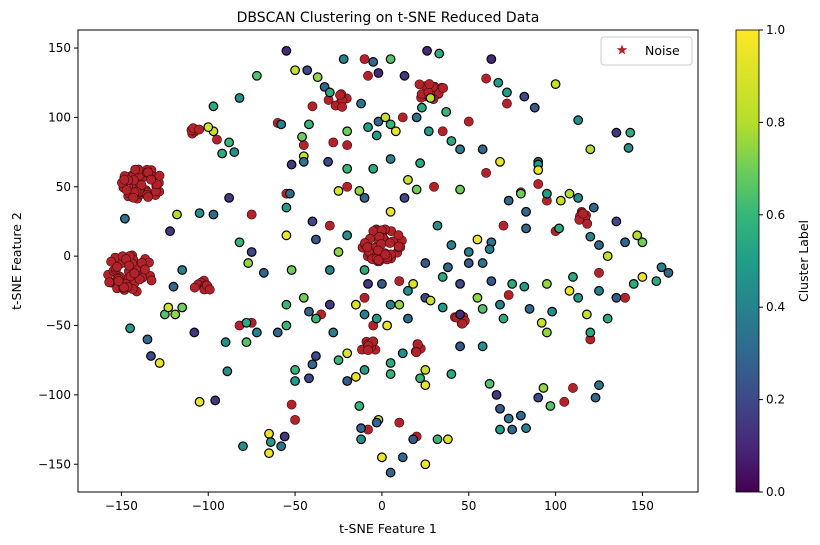 The image size is (820, 545). Describe the element at coordinates (382, 506) in the screenshot. I see `x-tick-label: 0` at that location.